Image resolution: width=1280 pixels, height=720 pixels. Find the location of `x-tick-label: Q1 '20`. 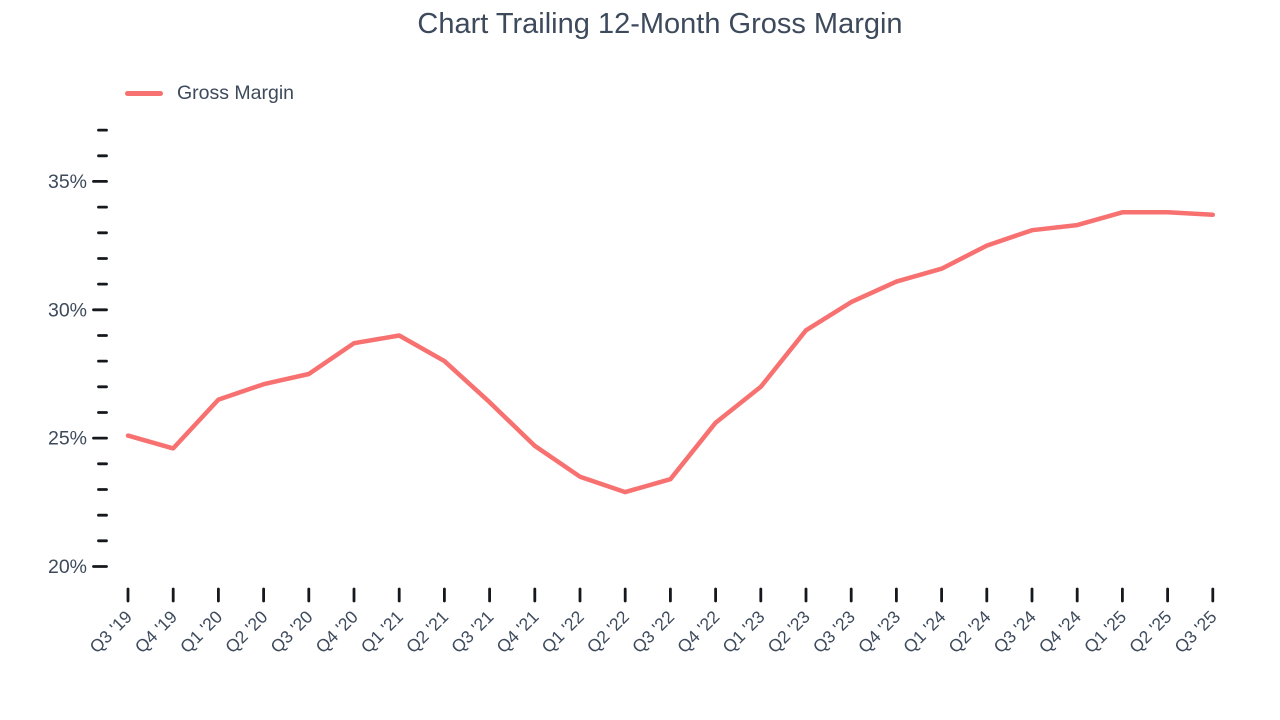

x-tick-label: Q1 '20 is located at coordinates (201, 631).